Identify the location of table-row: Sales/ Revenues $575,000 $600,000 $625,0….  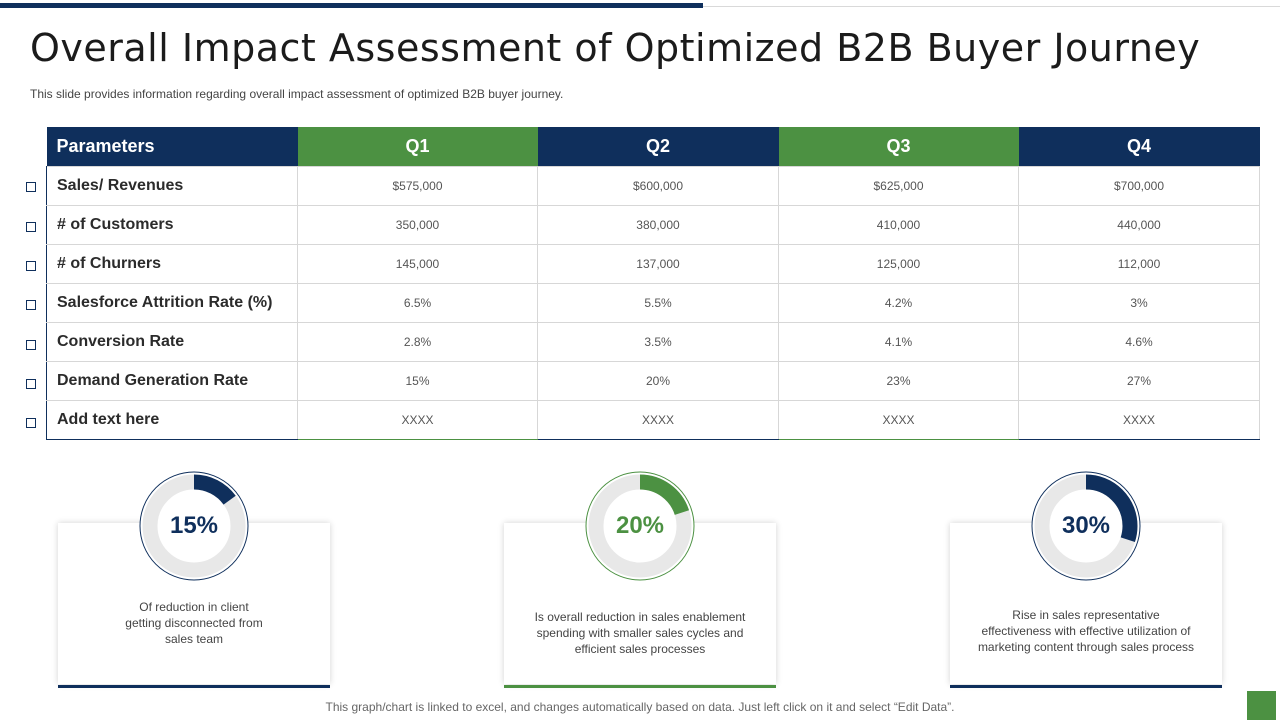
(653, 186).